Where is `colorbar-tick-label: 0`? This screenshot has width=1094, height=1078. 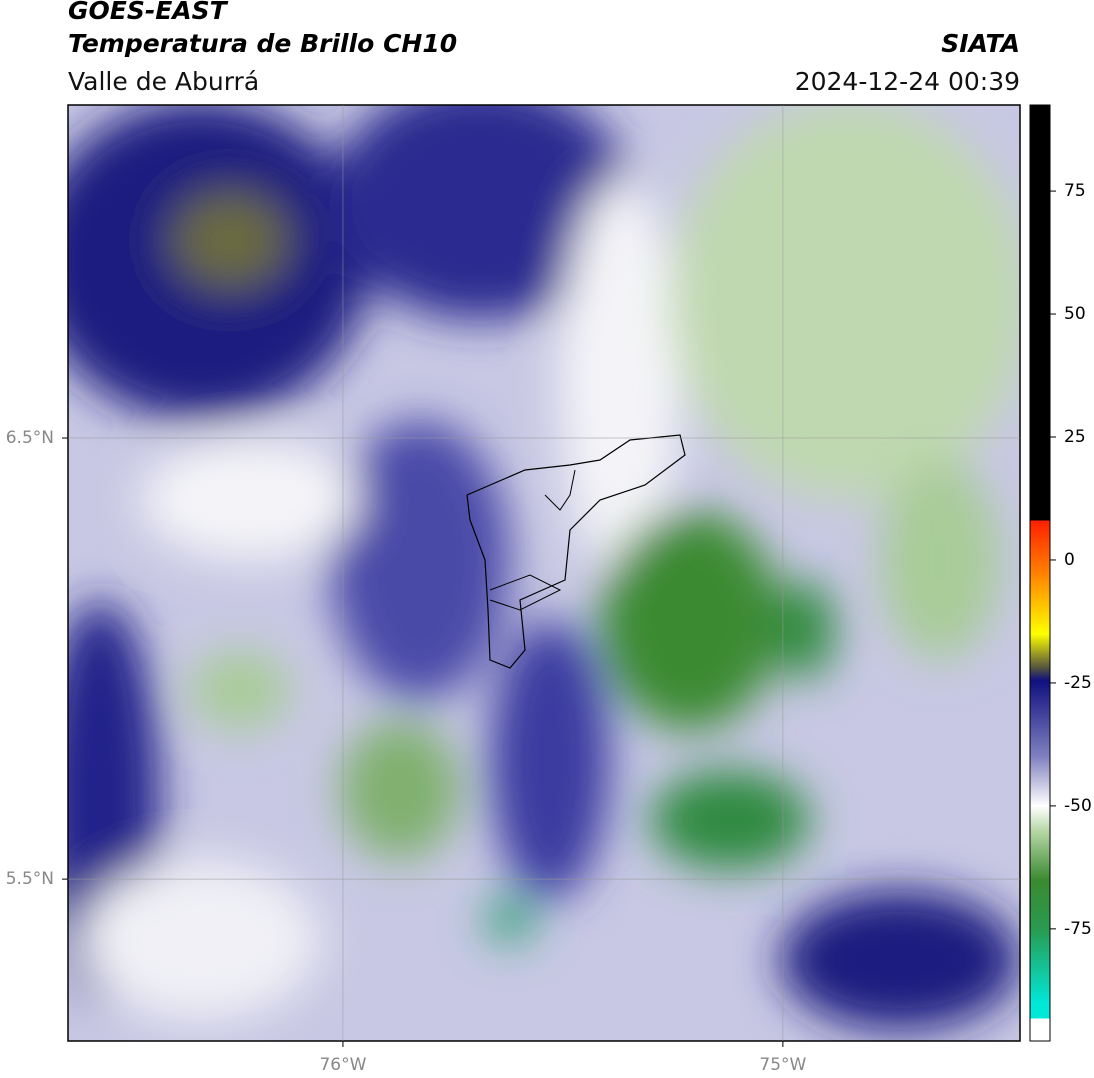 colorbar-tick-label: 0 is located at coordinates (1069, 560).